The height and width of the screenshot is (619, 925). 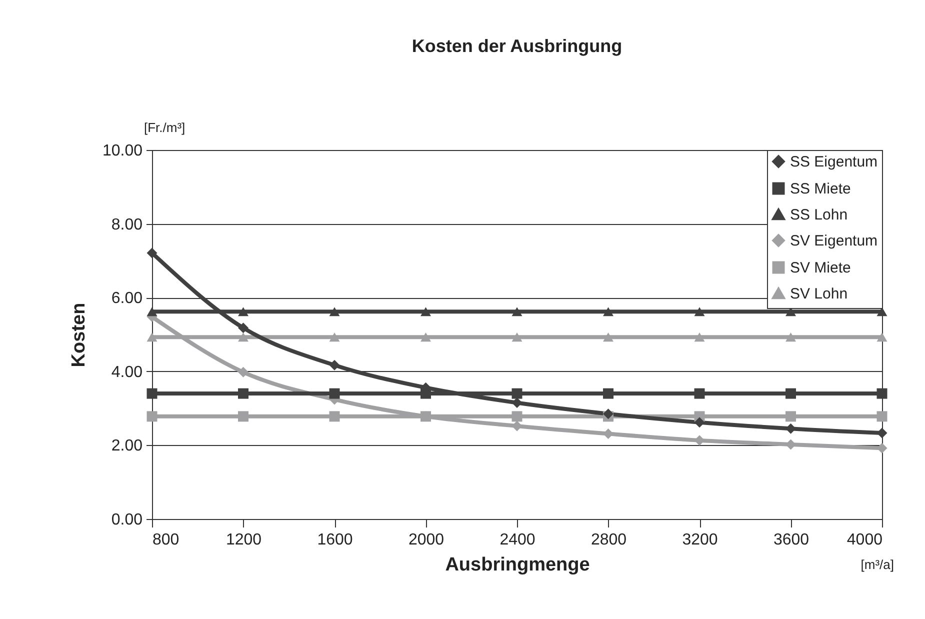 I want to click on x-axis-title: Ausbringmenge, so click(x=517, y=565).